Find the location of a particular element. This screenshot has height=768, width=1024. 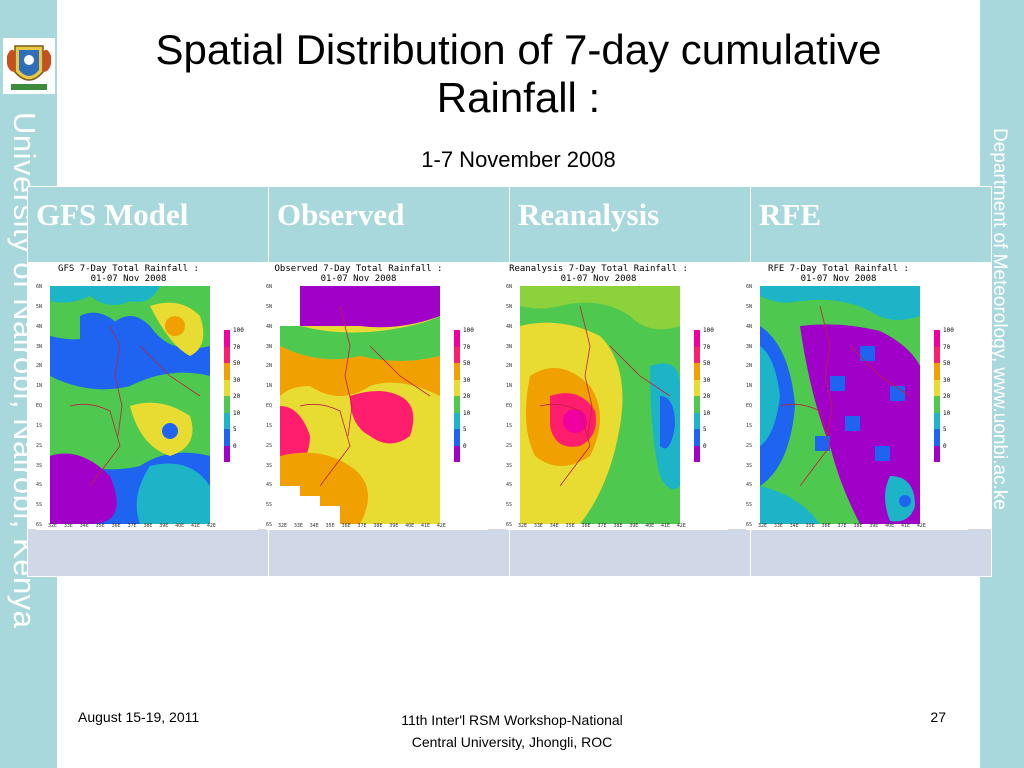

legend-value: 70 is located at coordinates (947, 347).